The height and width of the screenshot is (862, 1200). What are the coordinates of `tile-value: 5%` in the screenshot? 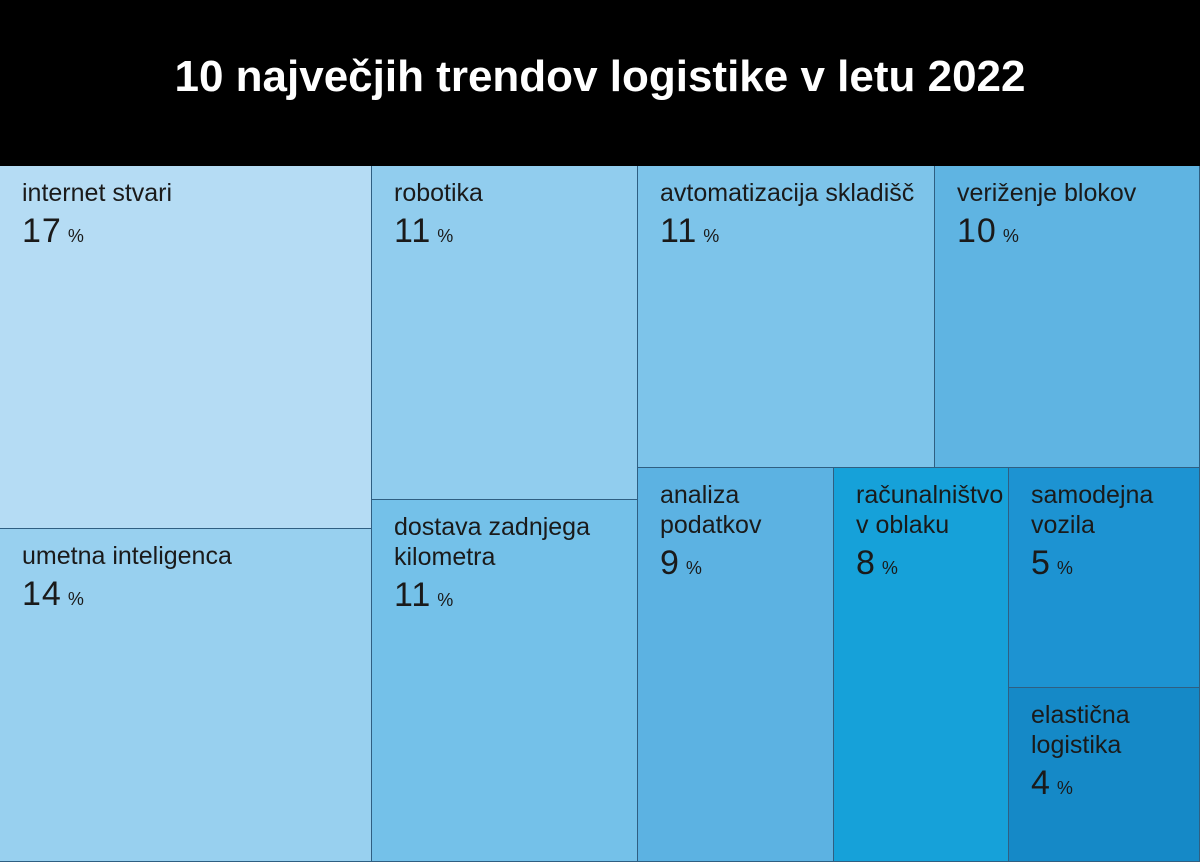 It's located at (1115, 563).